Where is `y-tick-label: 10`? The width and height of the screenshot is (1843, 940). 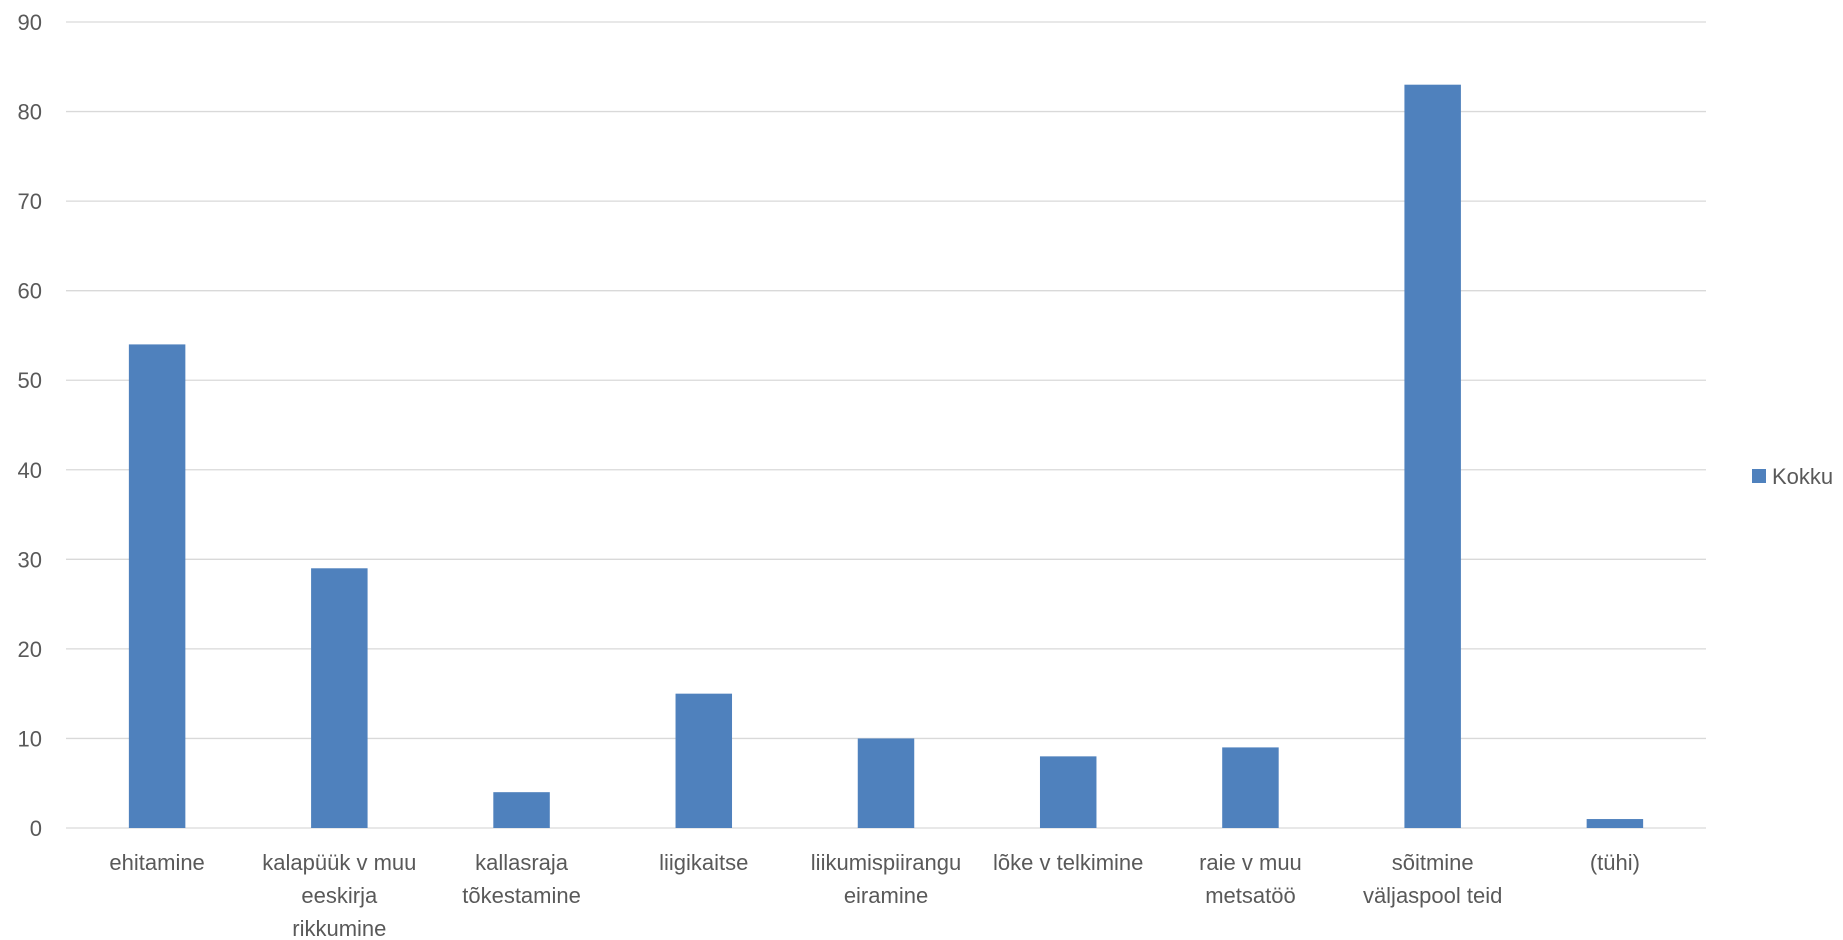
y-tick-label: 10 is located at coordinates (30, 738).